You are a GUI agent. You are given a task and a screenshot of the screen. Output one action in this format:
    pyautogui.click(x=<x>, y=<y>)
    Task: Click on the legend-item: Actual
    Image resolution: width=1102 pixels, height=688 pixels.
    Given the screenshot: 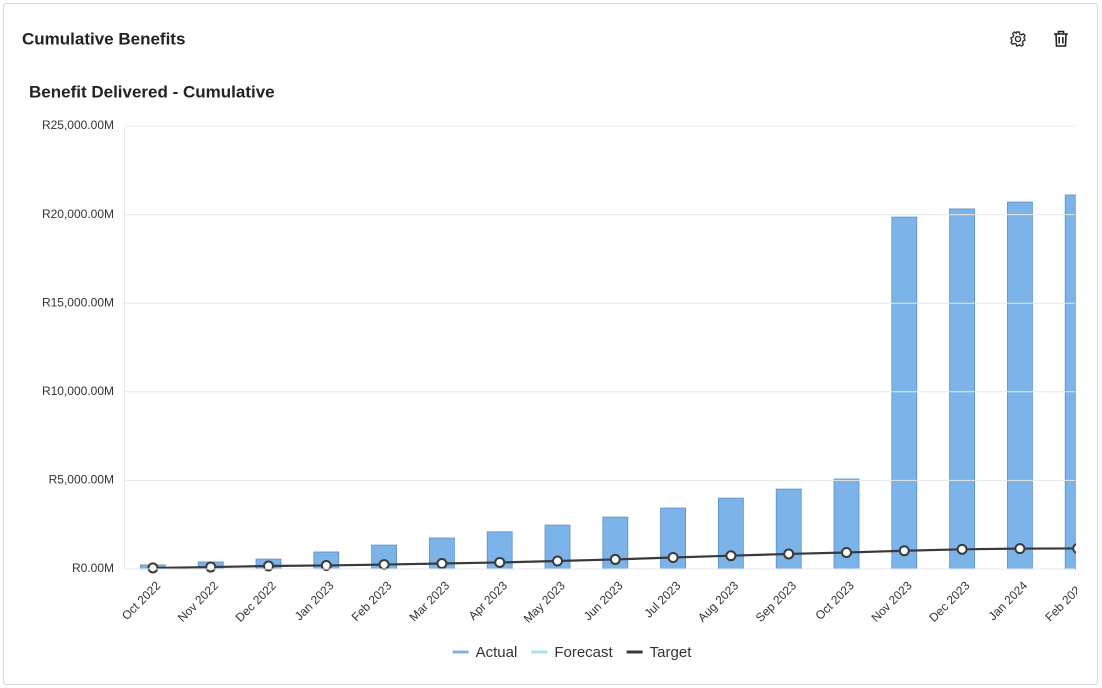 What is the action you would take?
    pyautogui.click(x=485, y=652)
    